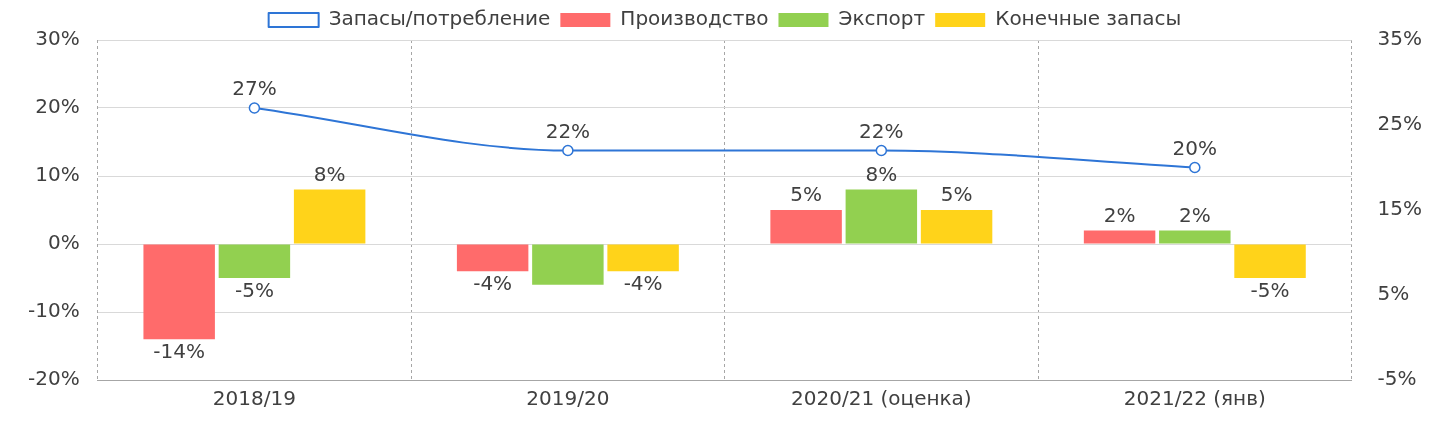  What do you see at coordinates (57, 174) in the screenshot?
I see `y-tick-label: 10%` at bounding box center [57, 174].